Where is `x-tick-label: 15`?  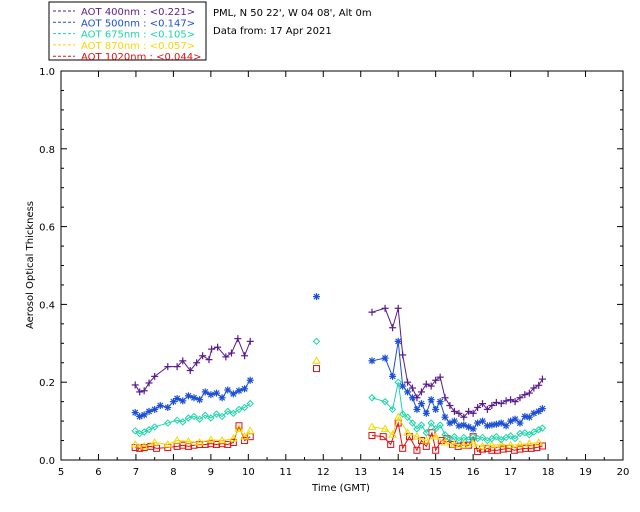 x-tick-label: 15 is located at coordinates (435, 472).